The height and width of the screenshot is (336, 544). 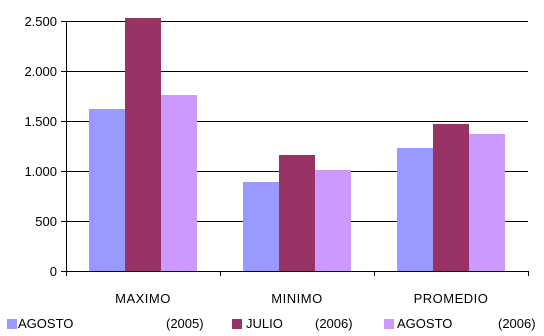 What do you see at coordinates (40, 171) in the screenshot?
I see `y-tick-label: 1.000` at bounding box center [40, 171].